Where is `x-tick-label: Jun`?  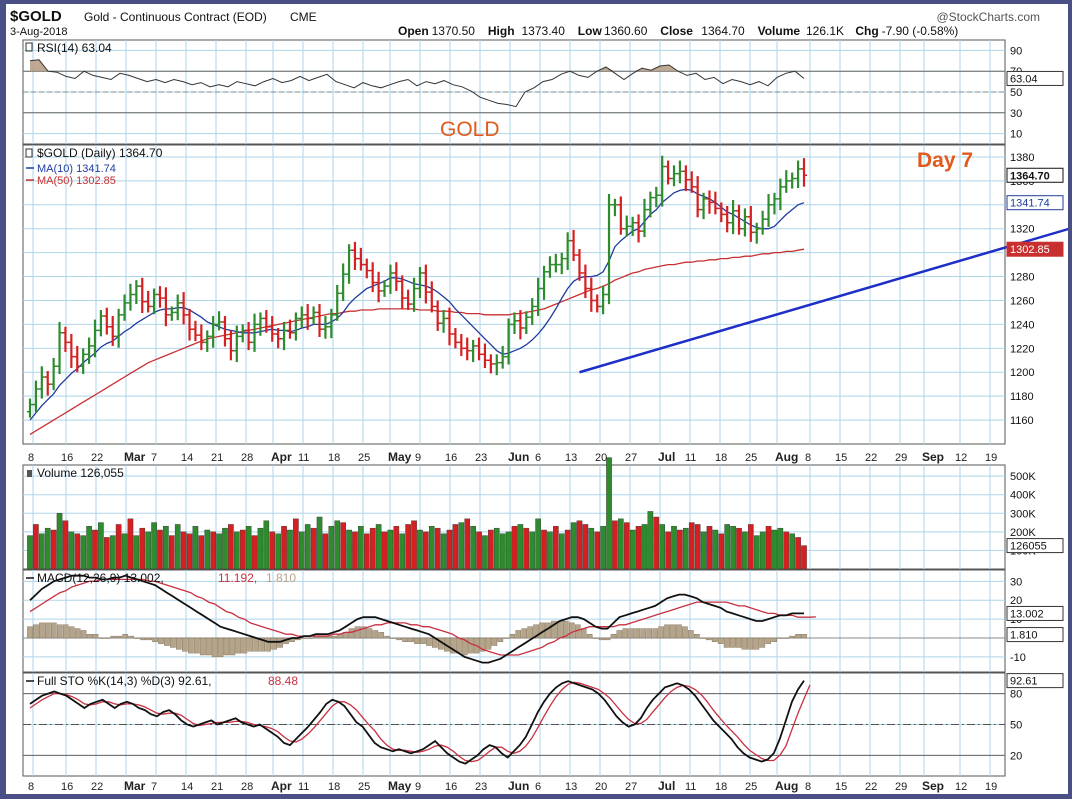
x-tick-label: Jun is located at coordinates (518, 786).